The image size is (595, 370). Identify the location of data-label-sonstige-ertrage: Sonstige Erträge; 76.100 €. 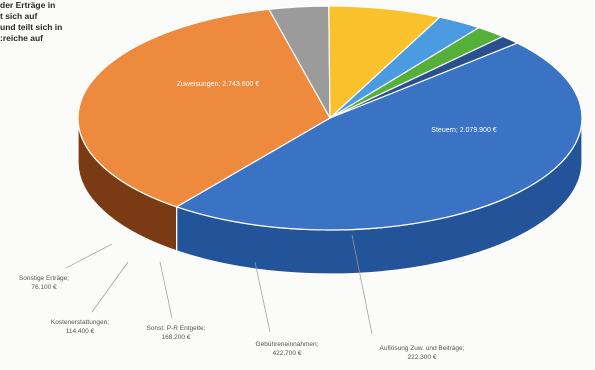
(66, 267).